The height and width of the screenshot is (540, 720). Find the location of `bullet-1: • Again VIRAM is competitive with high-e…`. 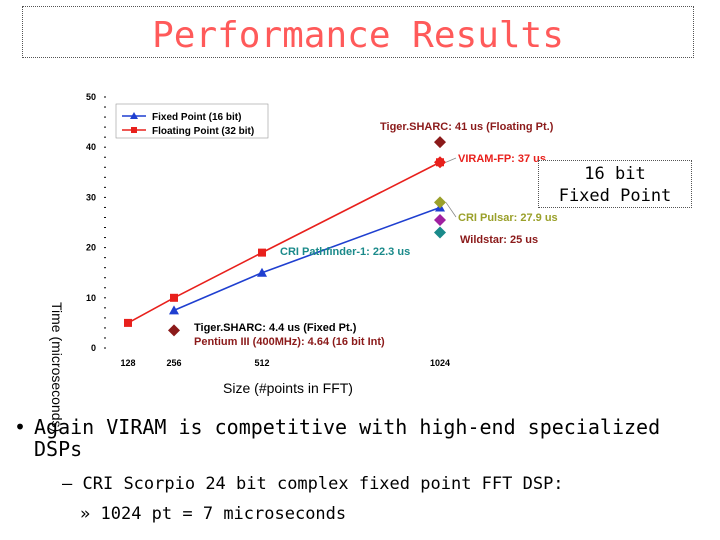

bullet-1: • Again VIRAM is competitive with high-e… is located at coordinates (359, 438).